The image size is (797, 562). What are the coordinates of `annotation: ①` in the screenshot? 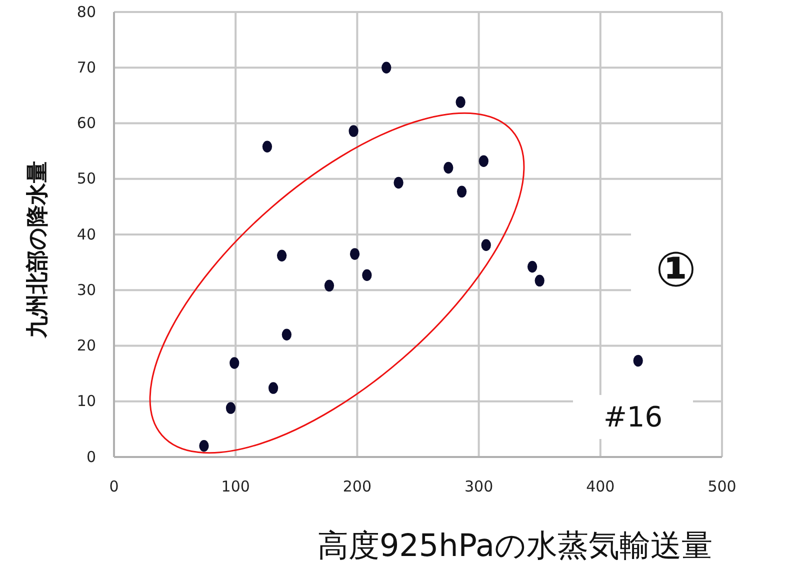 It's located at (676, 270).